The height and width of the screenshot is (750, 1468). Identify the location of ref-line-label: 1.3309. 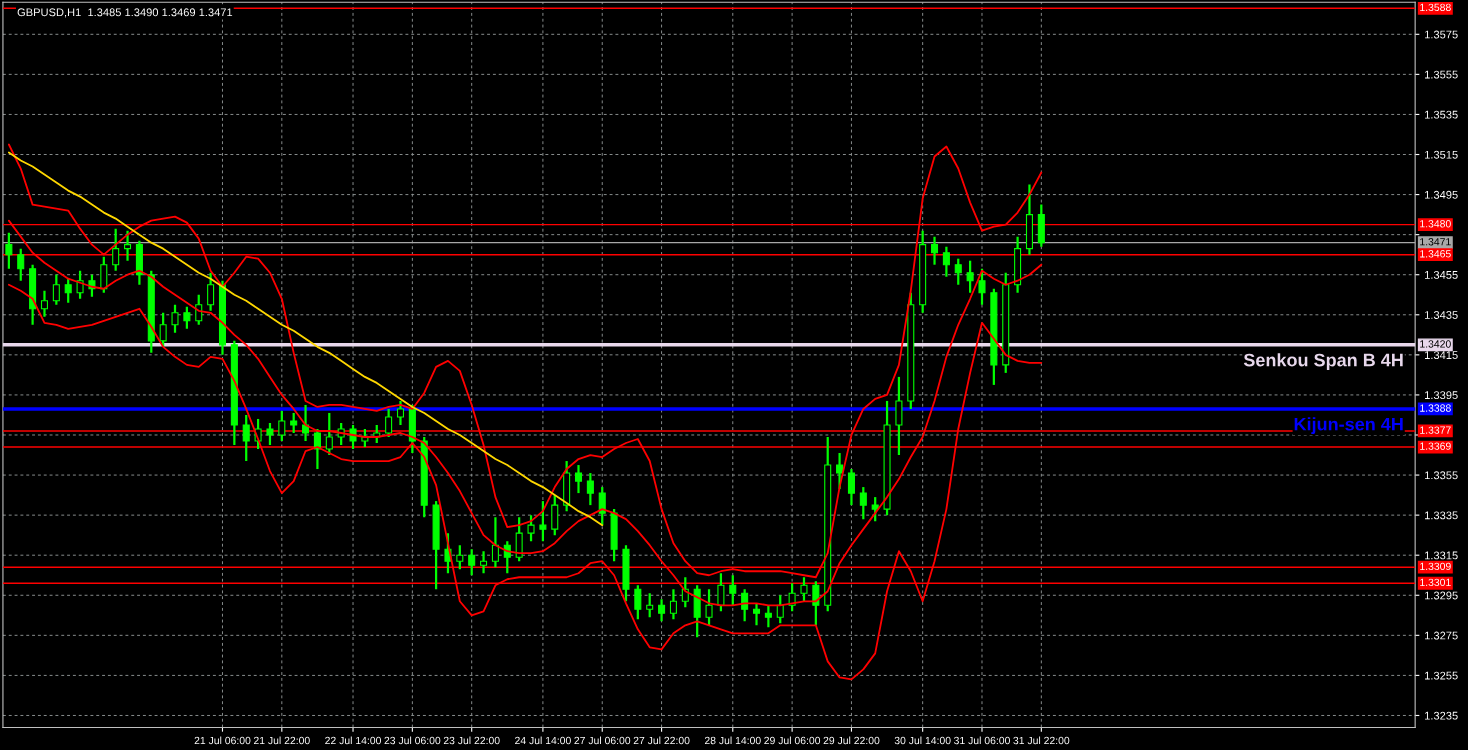
(1435, 566).